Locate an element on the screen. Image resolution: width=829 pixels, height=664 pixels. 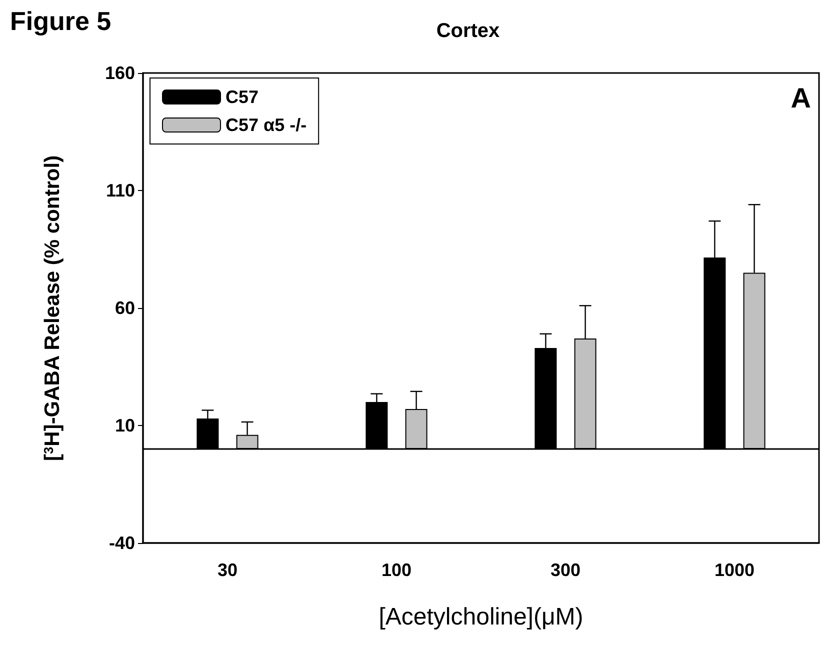
y-tick-label: 60 is located at coordinates (124, 308).